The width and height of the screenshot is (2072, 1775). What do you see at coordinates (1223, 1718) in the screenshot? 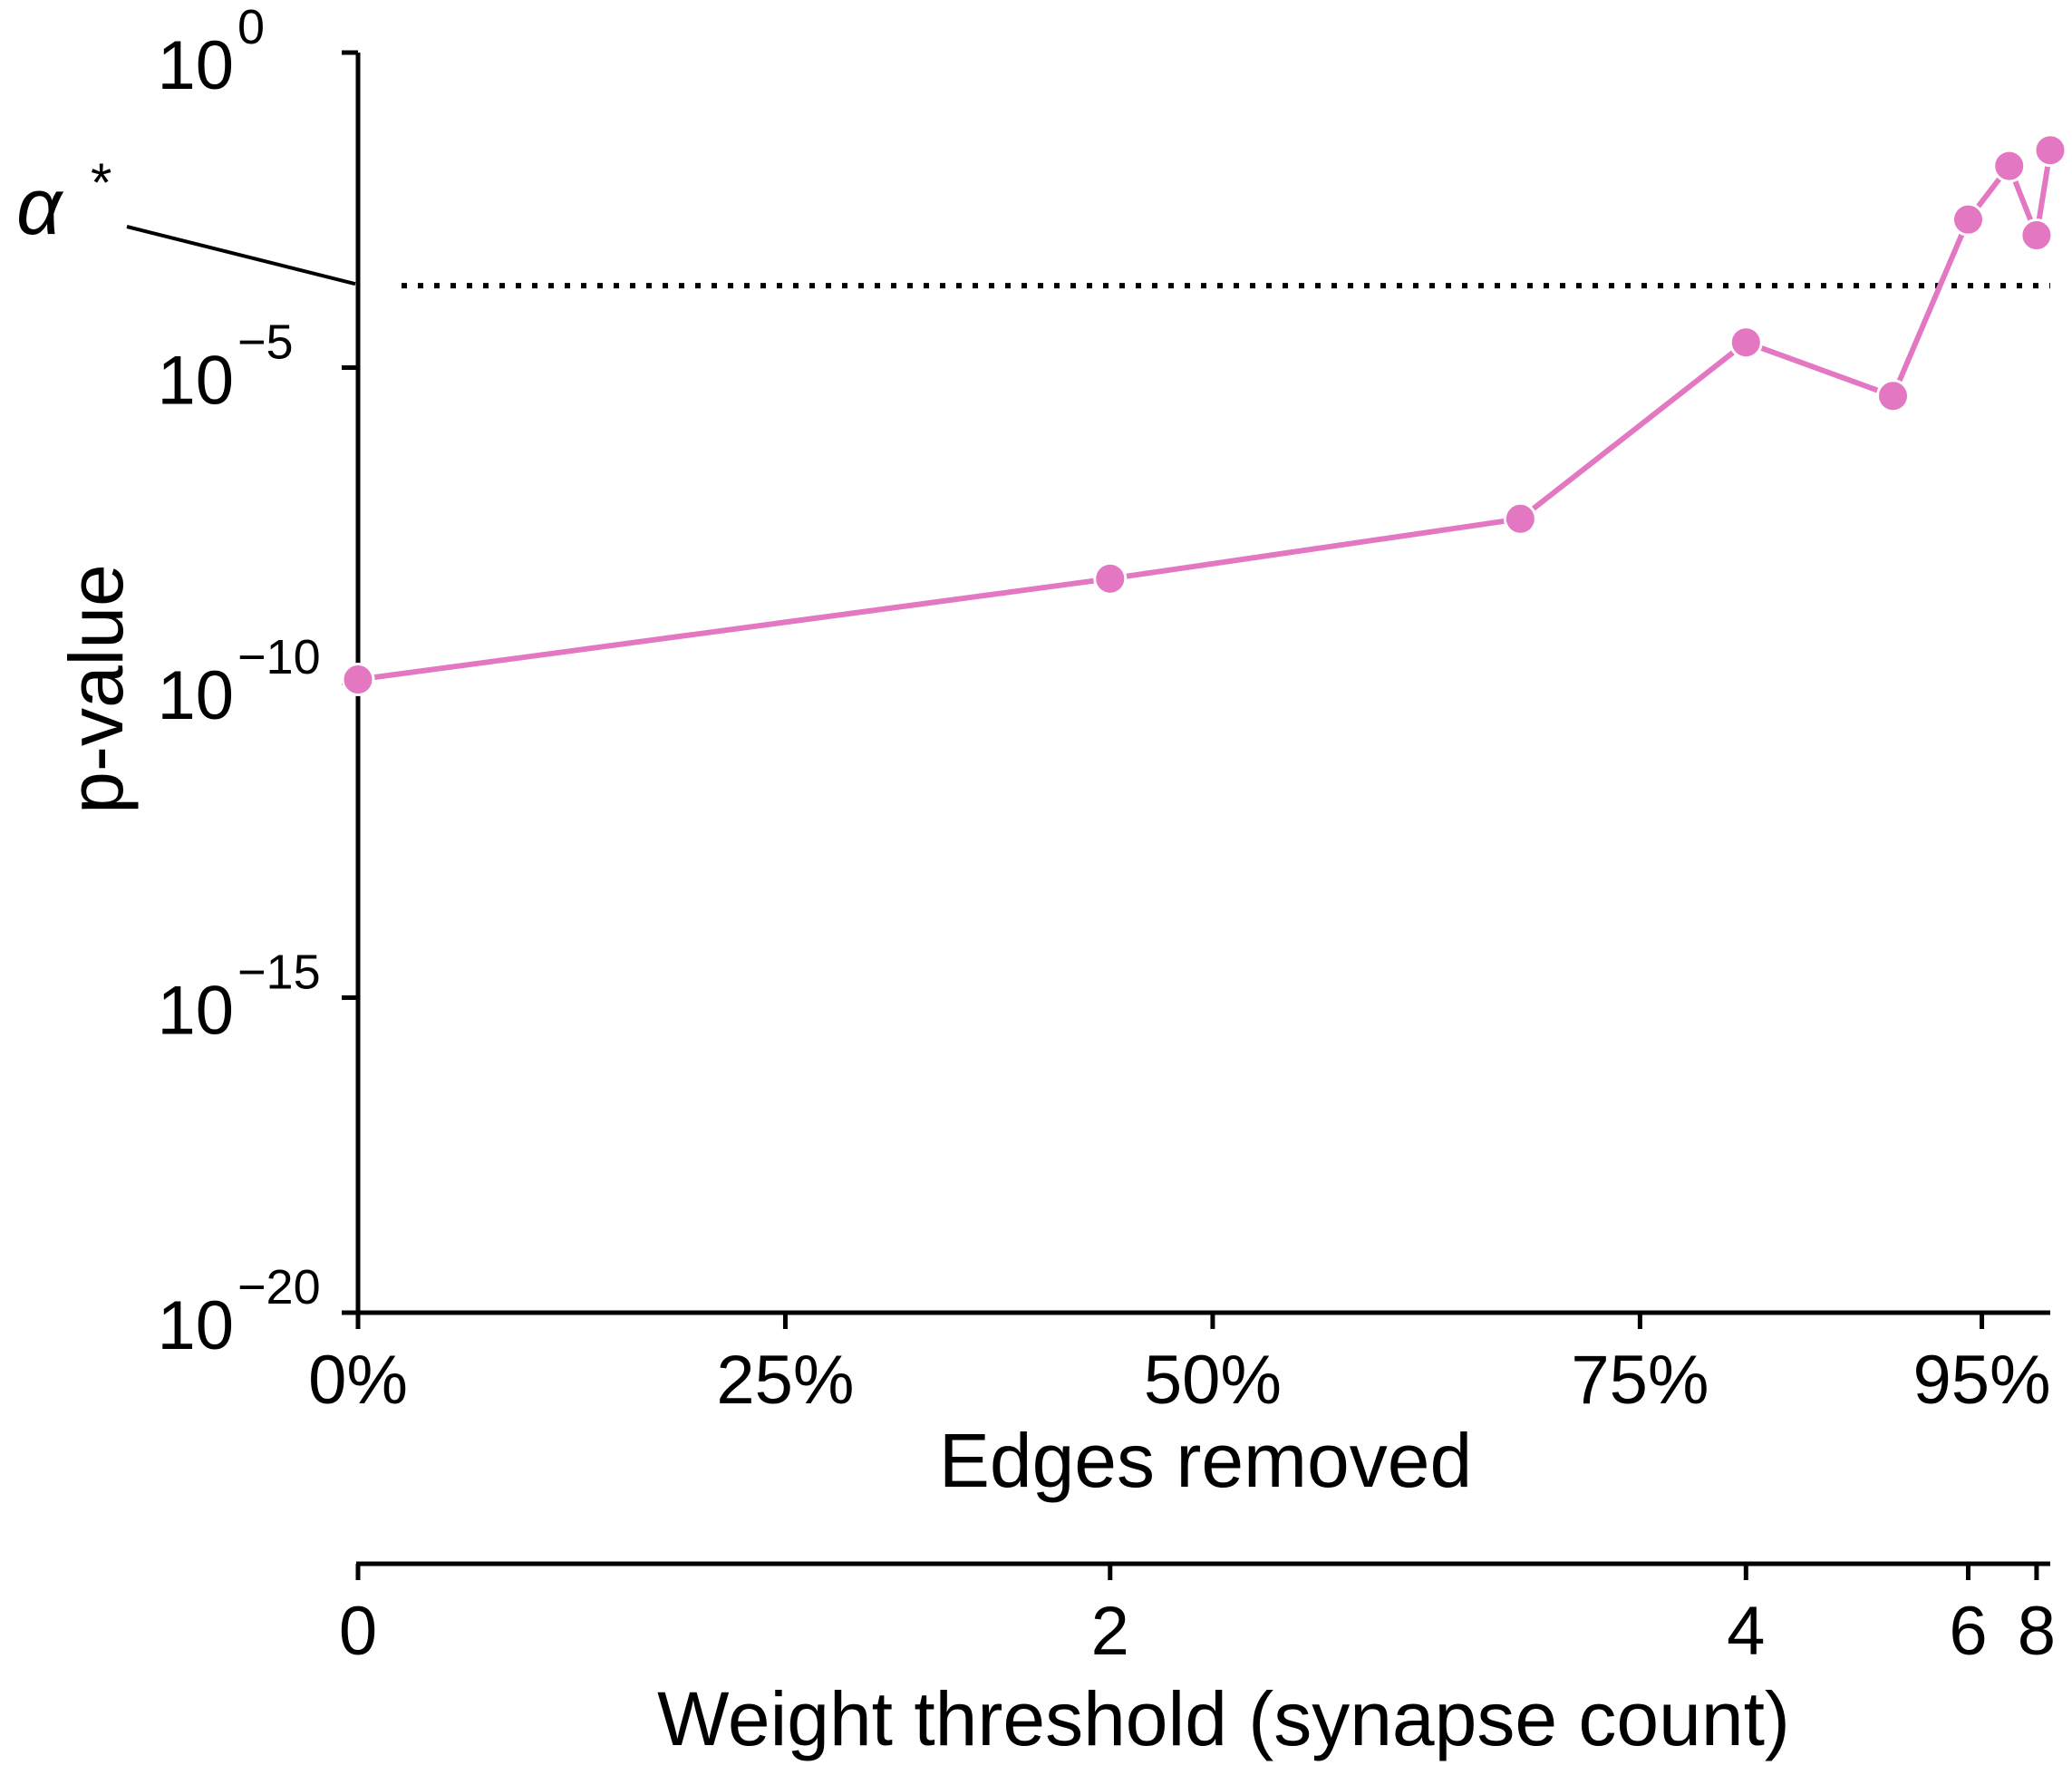
I see `secondary-x-axis-label: Weight threshold (synapse count)` at bounding box center [1223, 1718].